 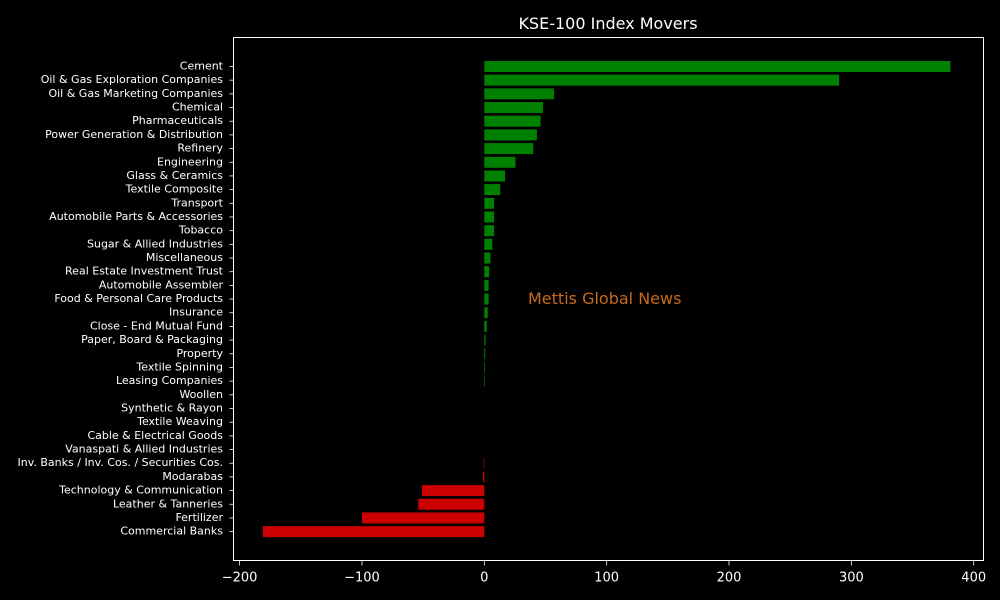 What do you see at coordinates (172, 408) in the screenshot?
I see `category-label: Synthetic & Rayon` at bounding box center [172, 408].